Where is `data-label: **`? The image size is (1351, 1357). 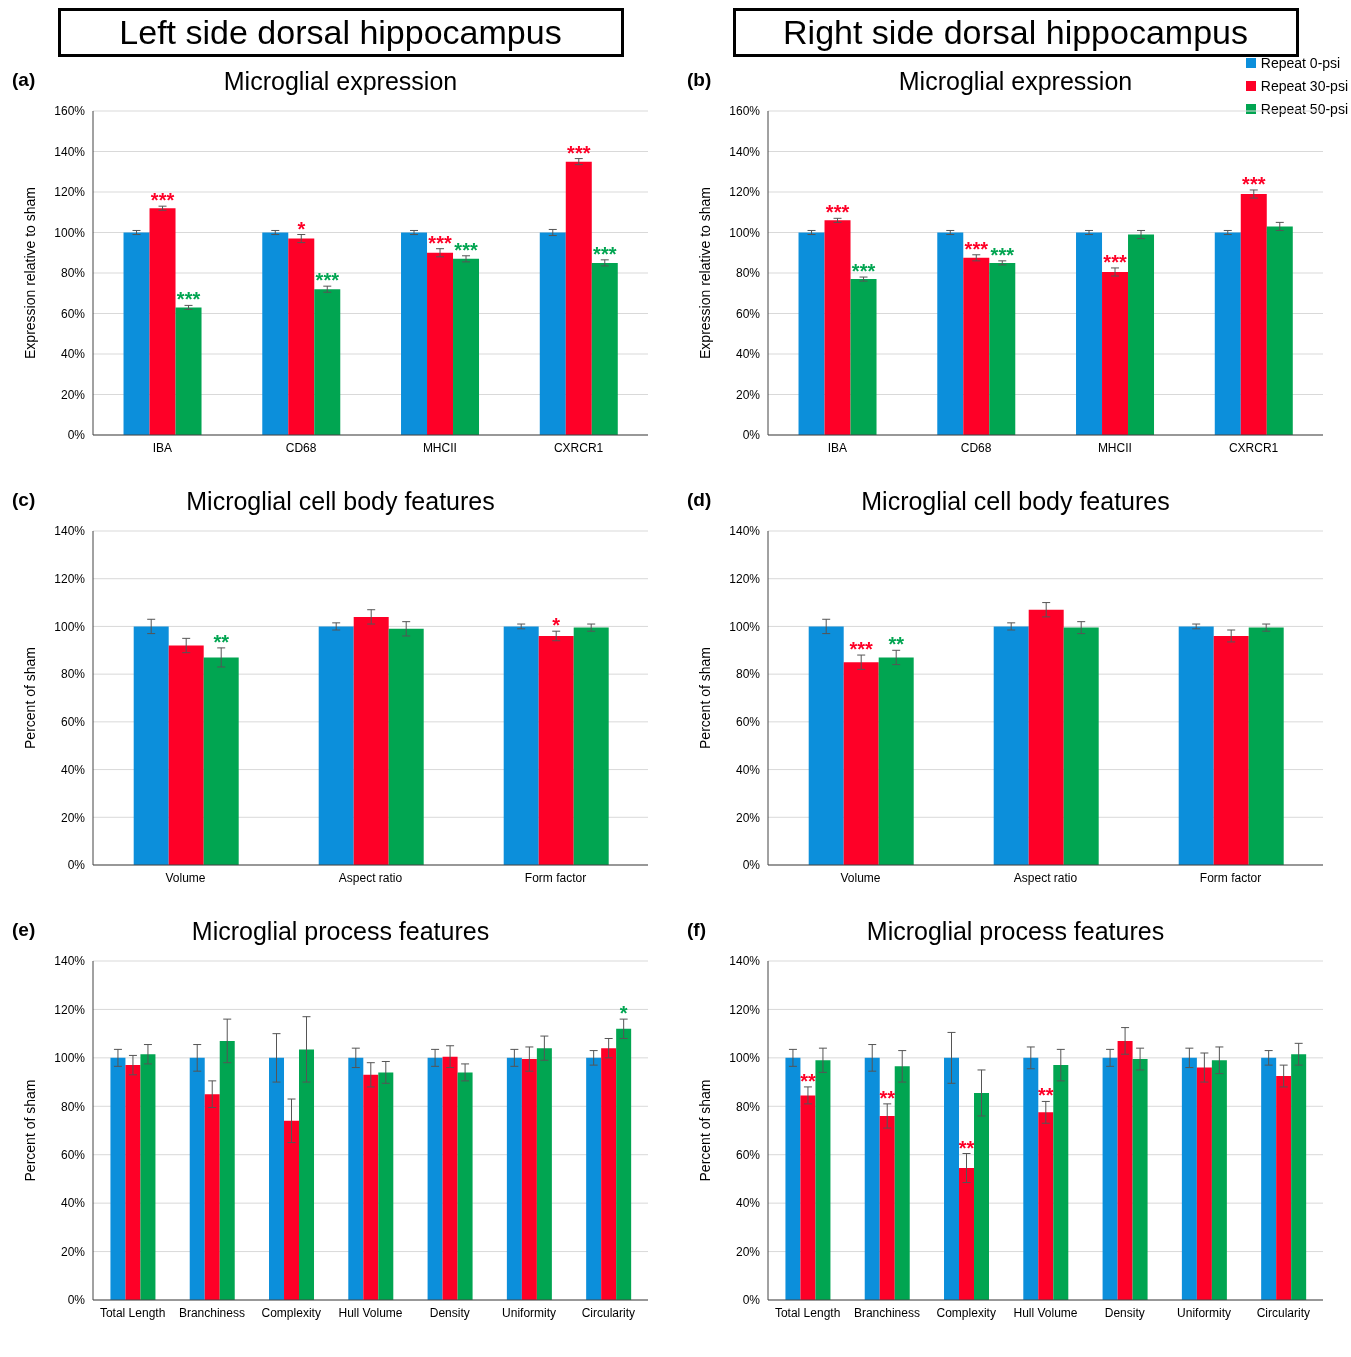
data-label: ** is located at coordinates (966, 1147).